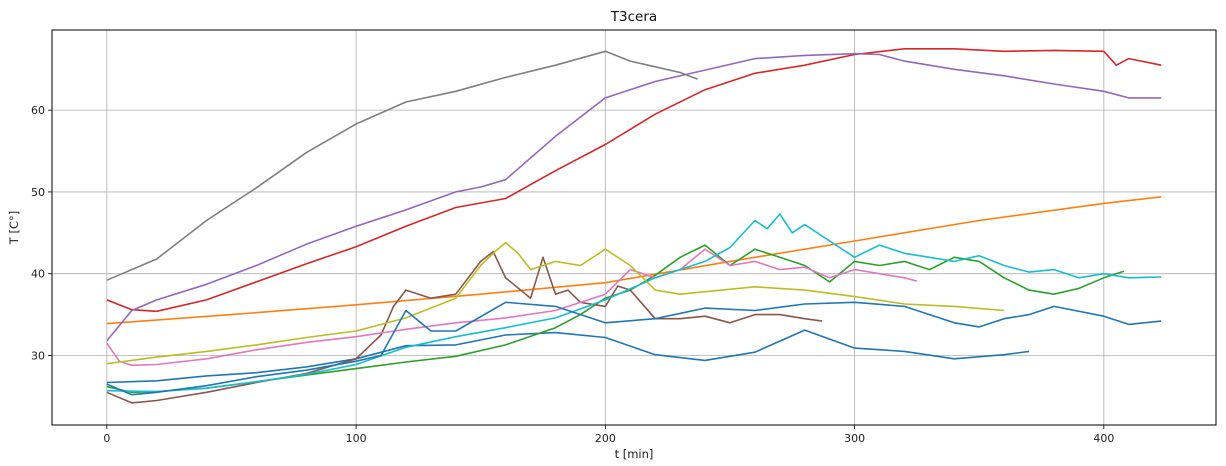  Describe the element at coordinates (38, 355) in the screenshot. I see `y-tick-label: 30` at that location.